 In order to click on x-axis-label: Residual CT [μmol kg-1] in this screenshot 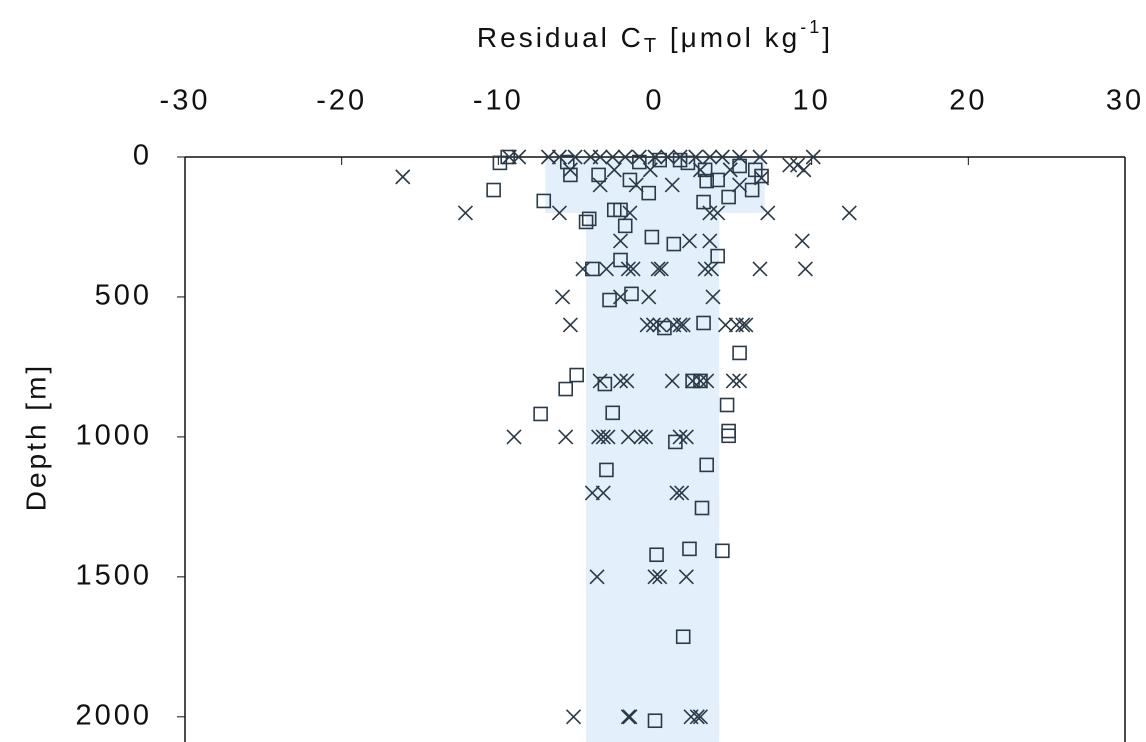, I will do `click(655, 37)`.